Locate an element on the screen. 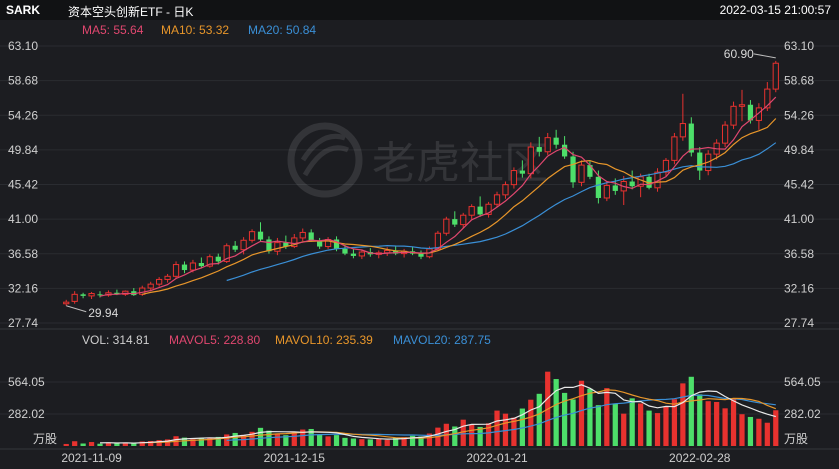 This screenshot has width=839, height=469. price-tick-right: 41.00 is located at coordinates (799, 219).